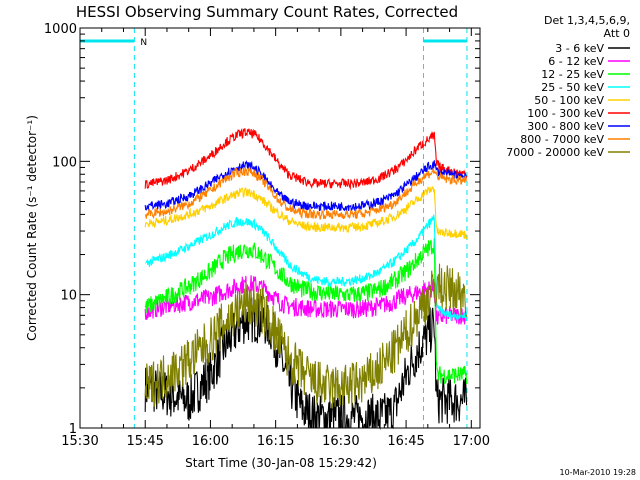 Image resolution: width=640 pixels, height=480 pixels. What do you see at coordinates (143, 43) in the screenshot?
I see `interval-label: N` at bounding box center [143, 43].